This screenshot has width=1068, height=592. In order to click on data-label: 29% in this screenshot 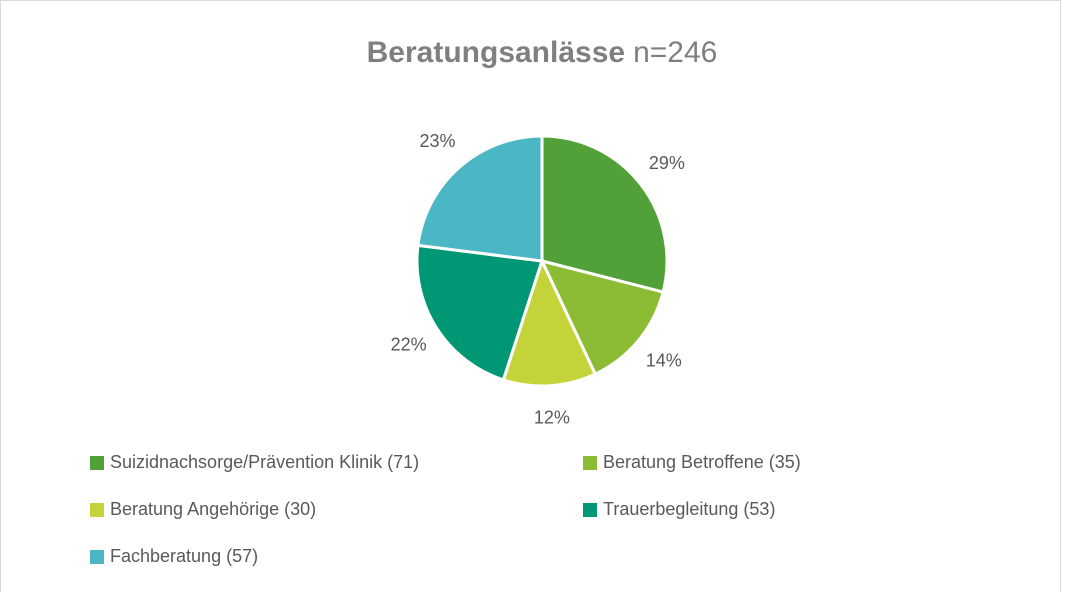, I will do `click(667, 163)`.